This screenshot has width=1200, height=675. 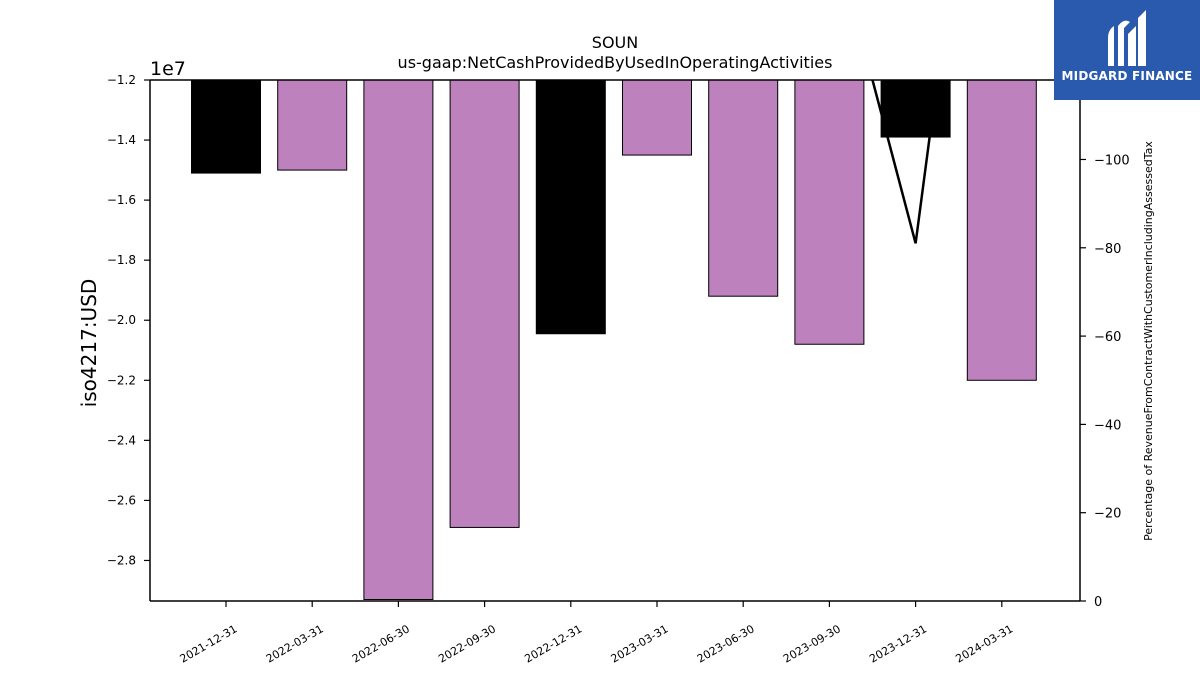 I want to click on y-tick-label: −1.4, so click(x=121, y=140).